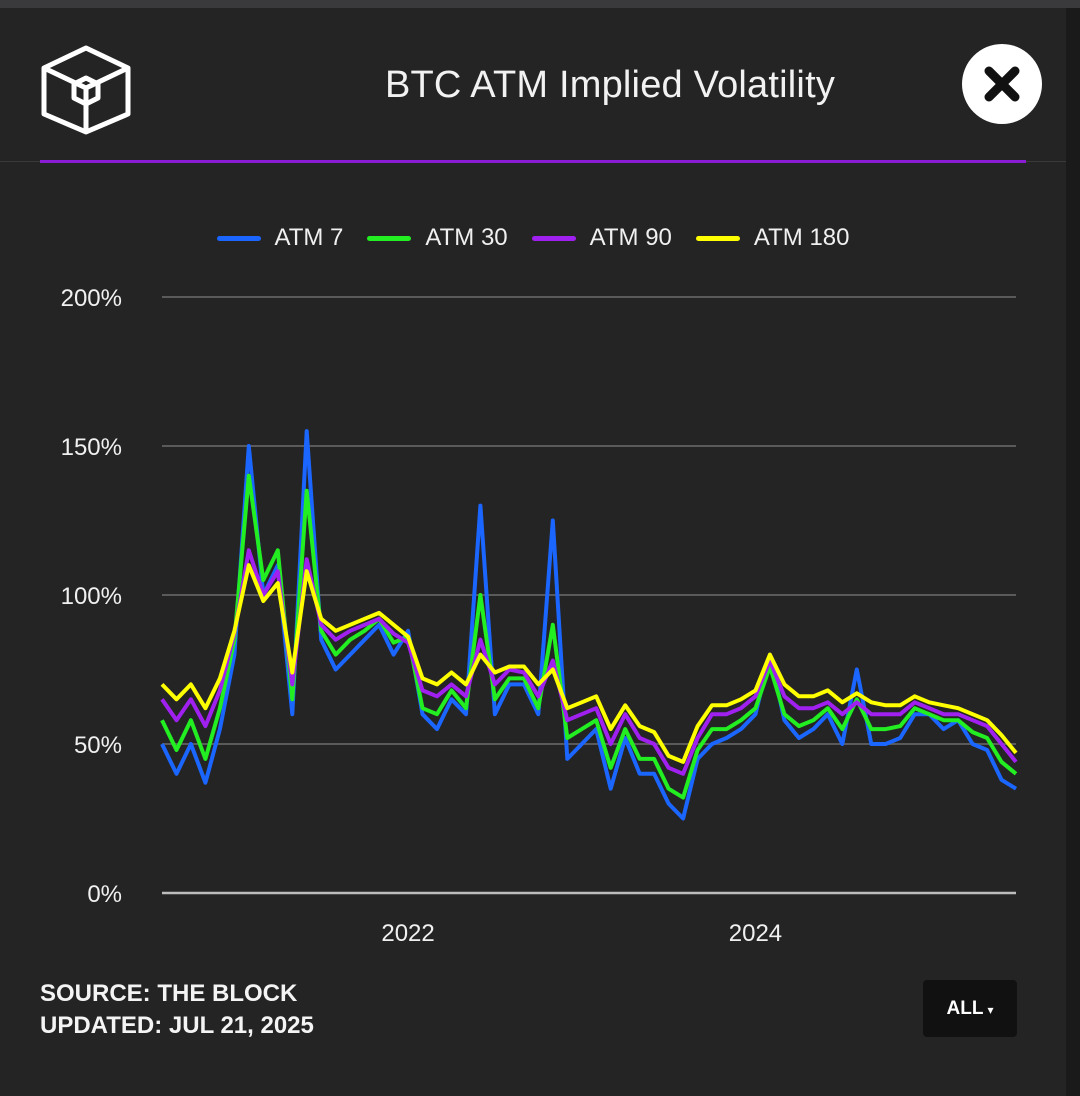 The width and height of the screenshot is (1080, 1096). I want to click on legend-label: ATM 7, so click(309, 237).